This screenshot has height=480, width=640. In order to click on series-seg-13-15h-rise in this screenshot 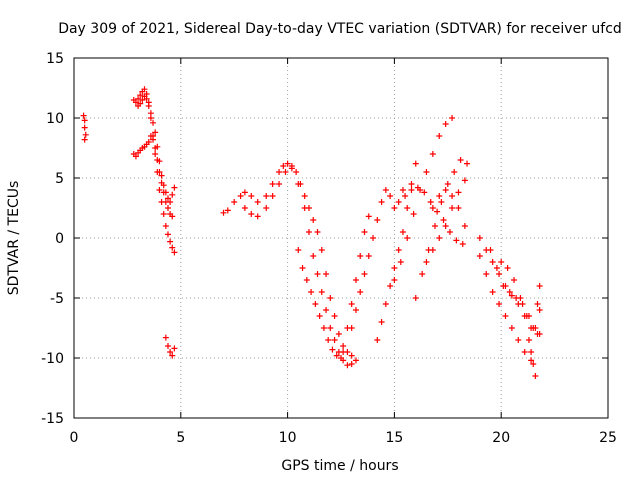, I will do `click(377, 259)`.